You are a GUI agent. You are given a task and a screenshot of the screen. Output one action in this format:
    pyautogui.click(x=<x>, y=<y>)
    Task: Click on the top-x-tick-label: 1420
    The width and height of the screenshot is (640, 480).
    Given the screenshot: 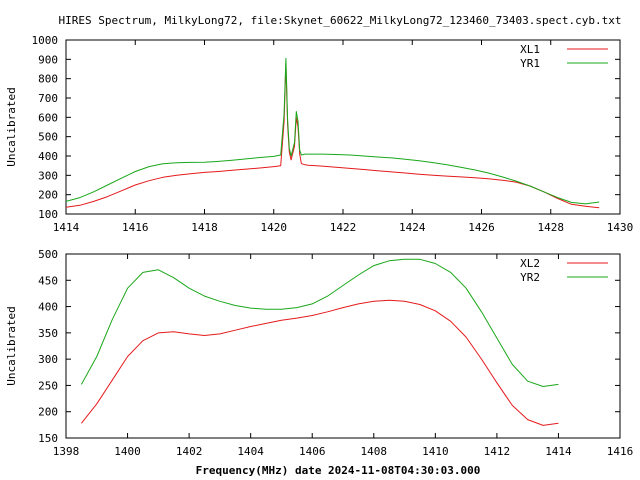 What is the action you would take?
    pyautogui.click(x=274, y=227)
    